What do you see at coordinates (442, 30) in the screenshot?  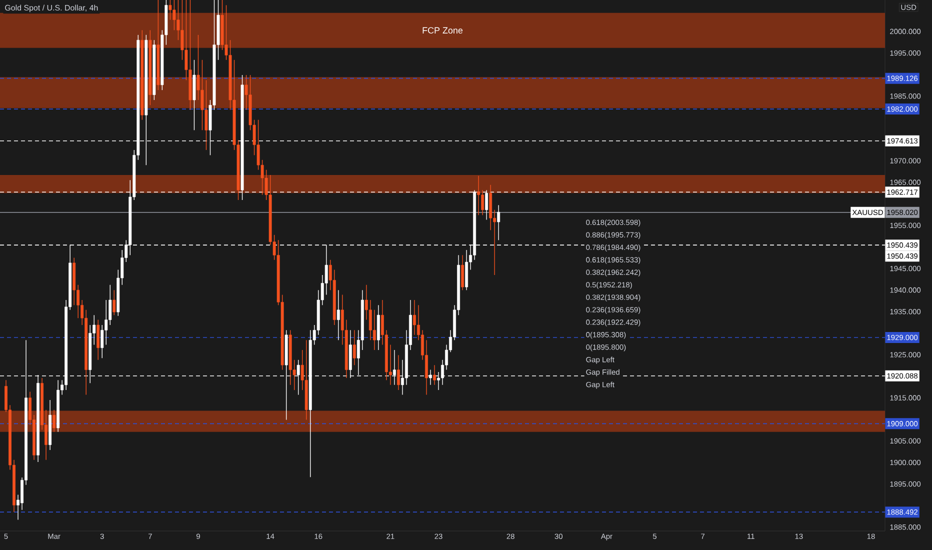 I see `band-label: FCP Zone` at bounding box center [442, 30].